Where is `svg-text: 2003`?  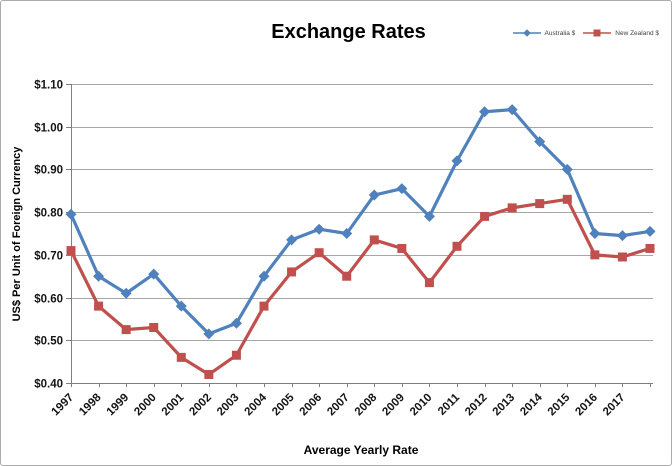
svg-text: 2003 is located at coordinates (228, 405).